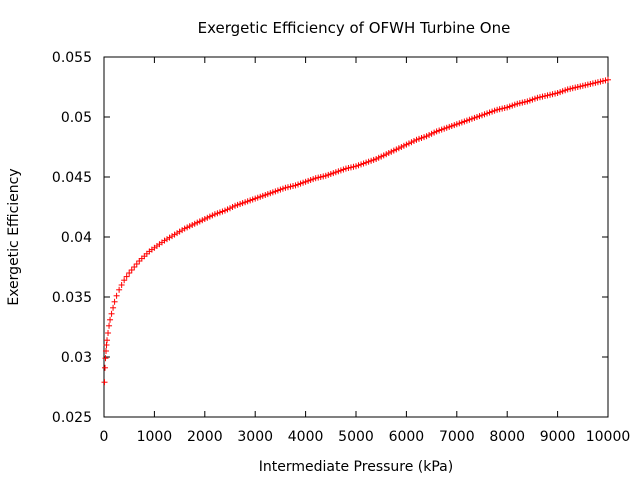  Describe the element at coordinates (72, 418) in the screenshot. I see `y-tick-label: 0.025` at that location.